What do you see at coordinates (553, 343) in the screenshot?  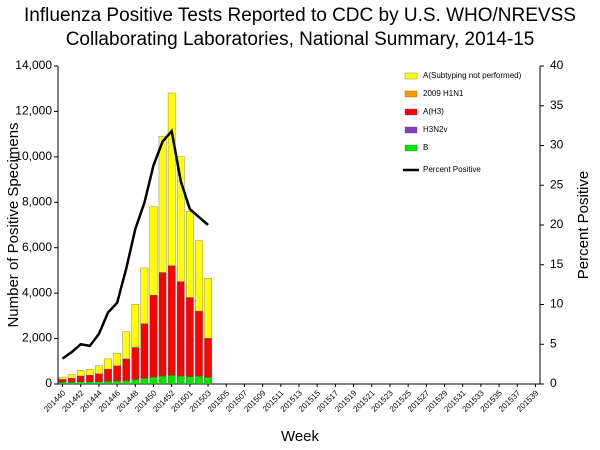 I see `y2-tick-label: 5` at bounding box center [553, 343].